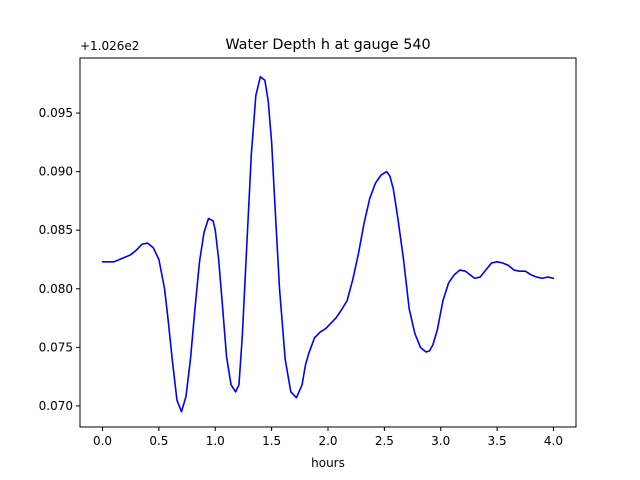  What do you see at coordinates (440, 441) in the screenshot?
I see `x-tick-label: 3.0` at bounding box center [440, 441].